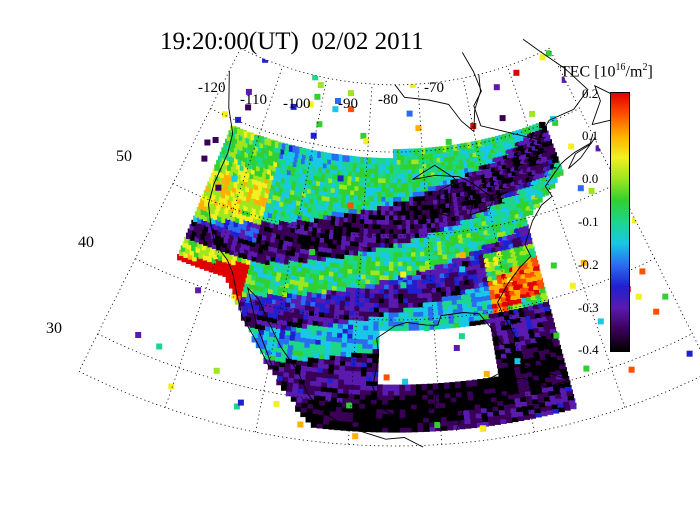 This screenshot has height=505, width=700. What do you see at coordinates (588, 307) in the screenshot?
I see `colorbar-tick-label: -0.3` at bounding box center [588, 307].